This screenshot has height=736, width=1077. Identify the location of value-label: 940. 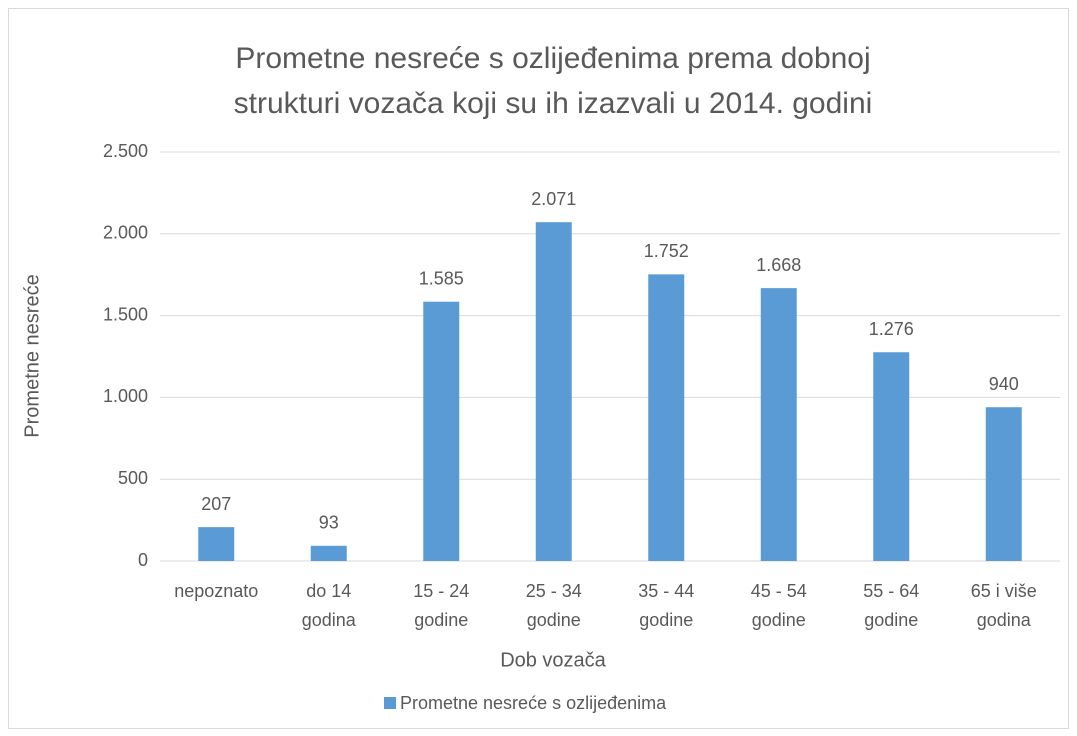
(1004, 384).